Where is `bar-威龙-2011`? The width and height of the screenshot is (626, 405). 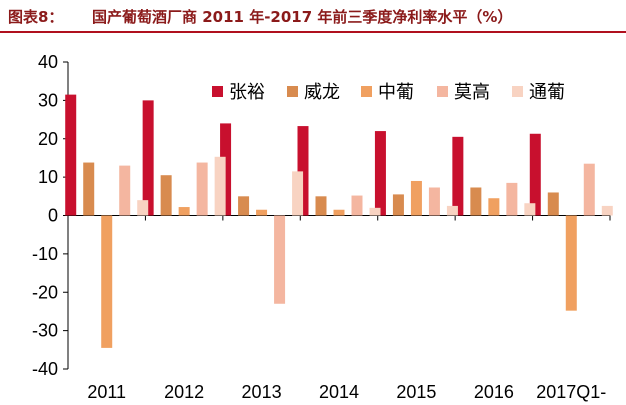 bar-威龙-2011 is located at coordinates (89, 189).